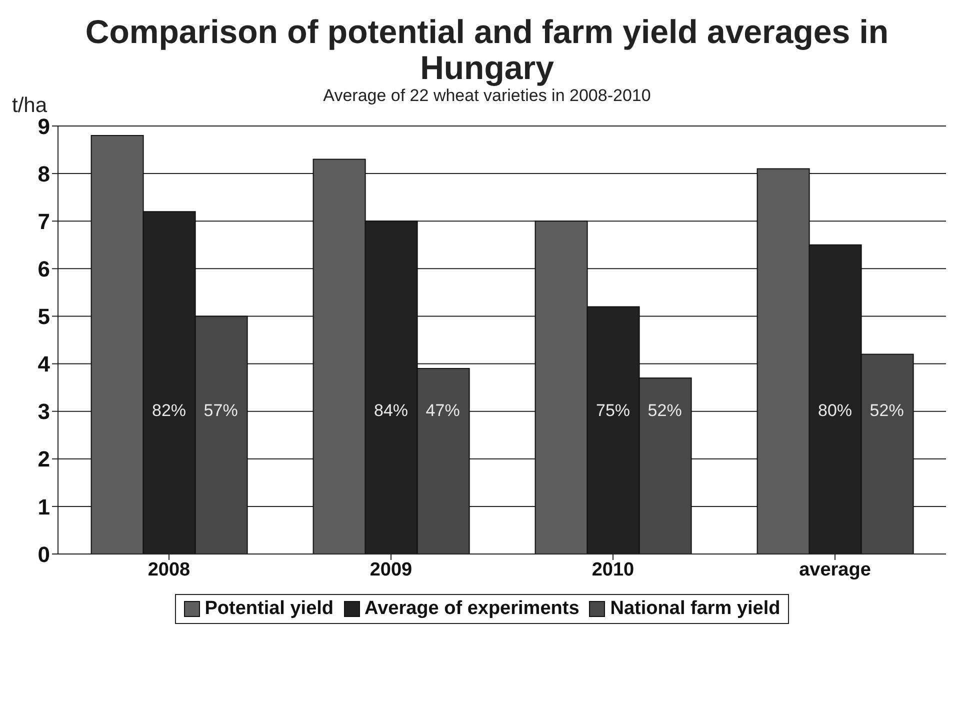 The height and width of the screenshot is (706, 974). I want to click on annotation: 82%, so click(169, 410).